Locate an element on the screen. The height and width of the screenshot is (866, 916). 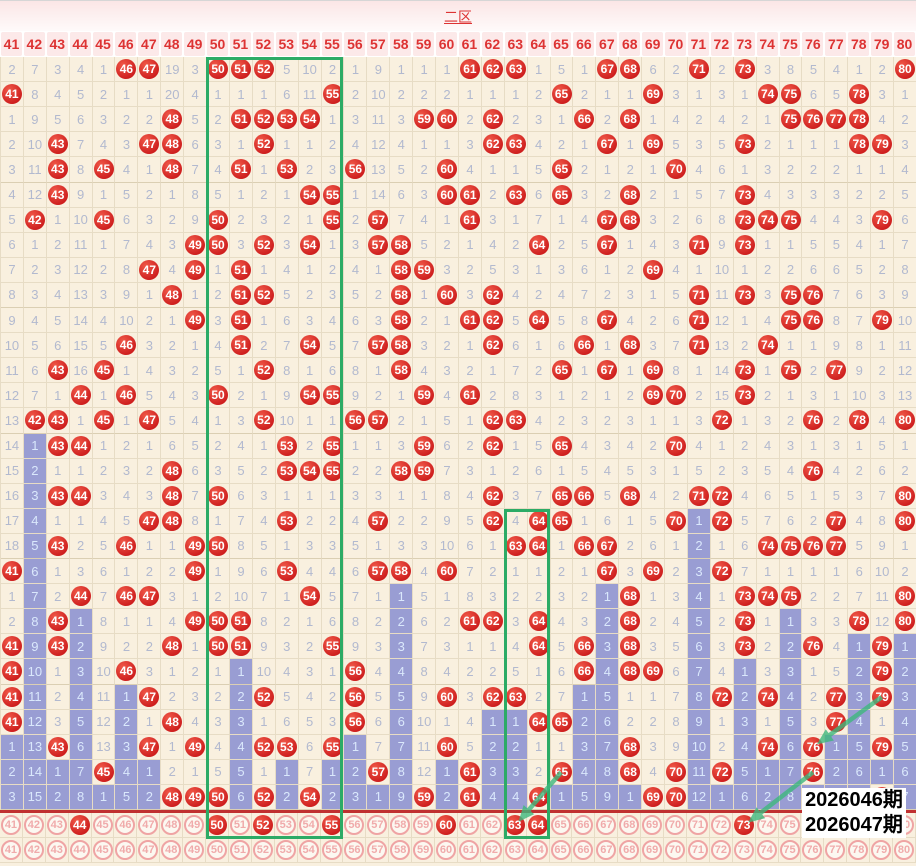
hit-cell: 49 is located at coordinates (196, 270).